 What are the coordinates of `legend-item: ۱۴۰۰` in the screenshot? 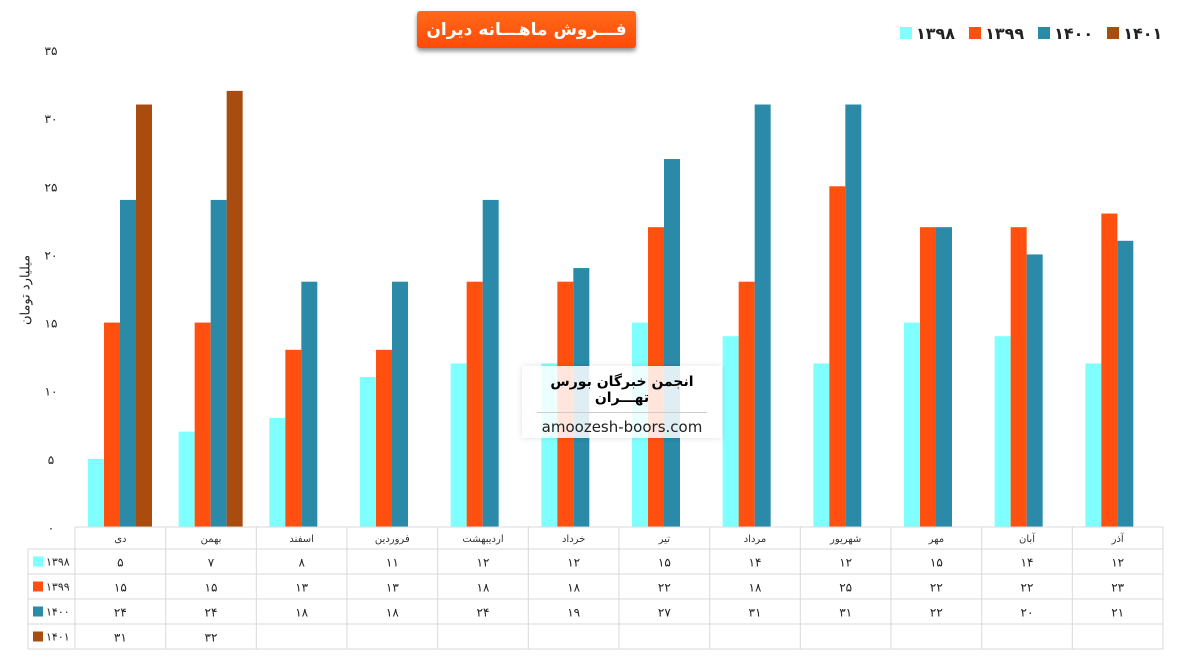 It's located at (1065, 33).